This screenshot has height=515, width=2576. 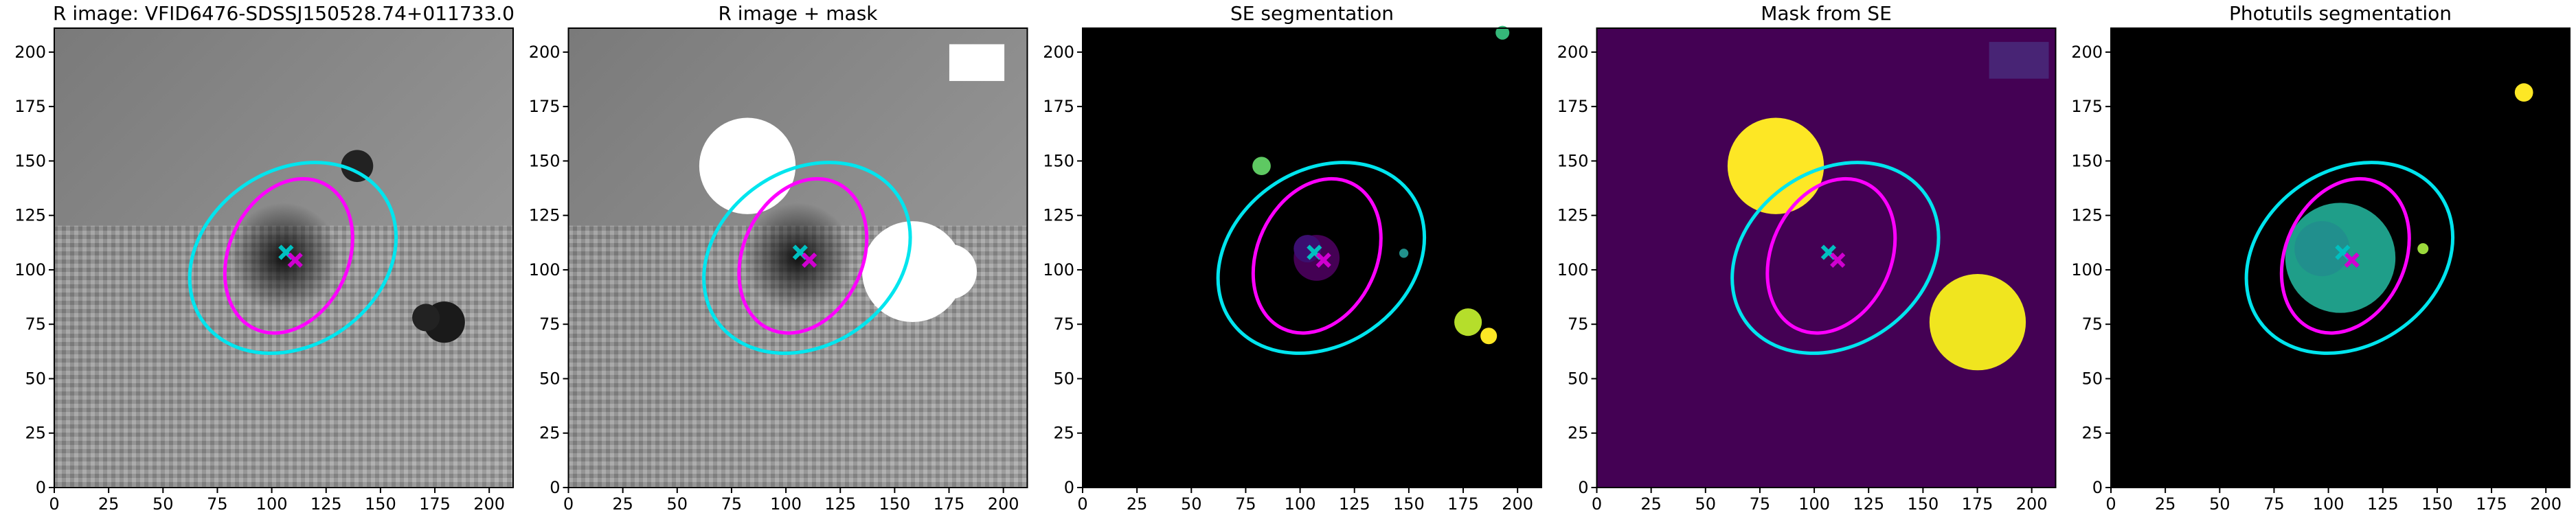 I want to click on panel-title: R image + mask, so click(x=798, y=13).